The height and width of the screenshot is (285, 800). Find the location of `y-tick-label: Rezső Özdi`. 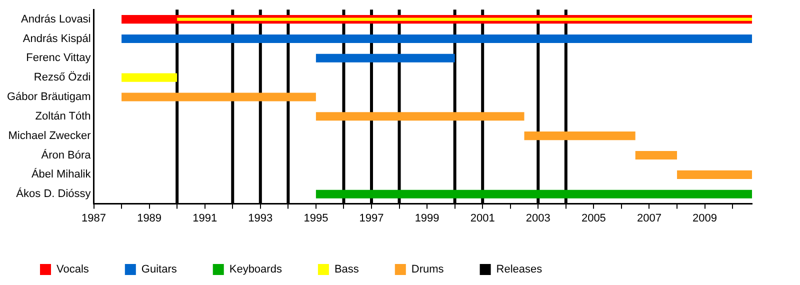

y-tick-label: Rezső Özdi is located at coordinates (62, 77).